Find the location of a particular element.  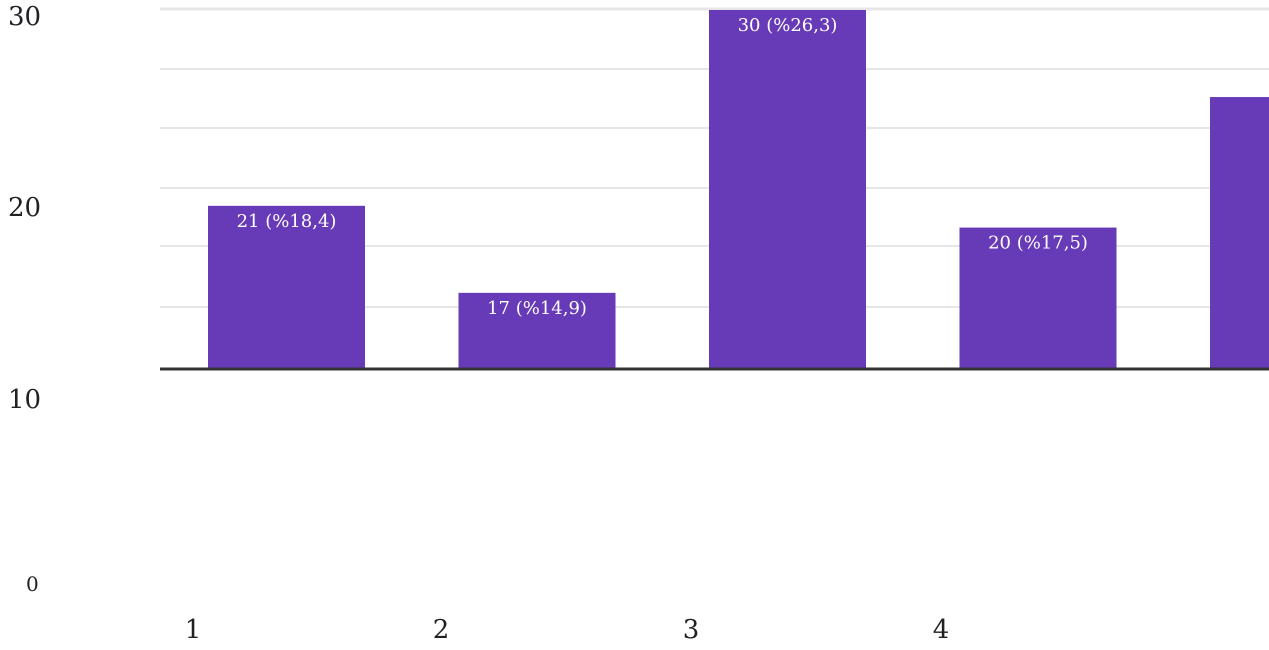

x-tick-label-2: 2 is located at coordinates (441, 630).